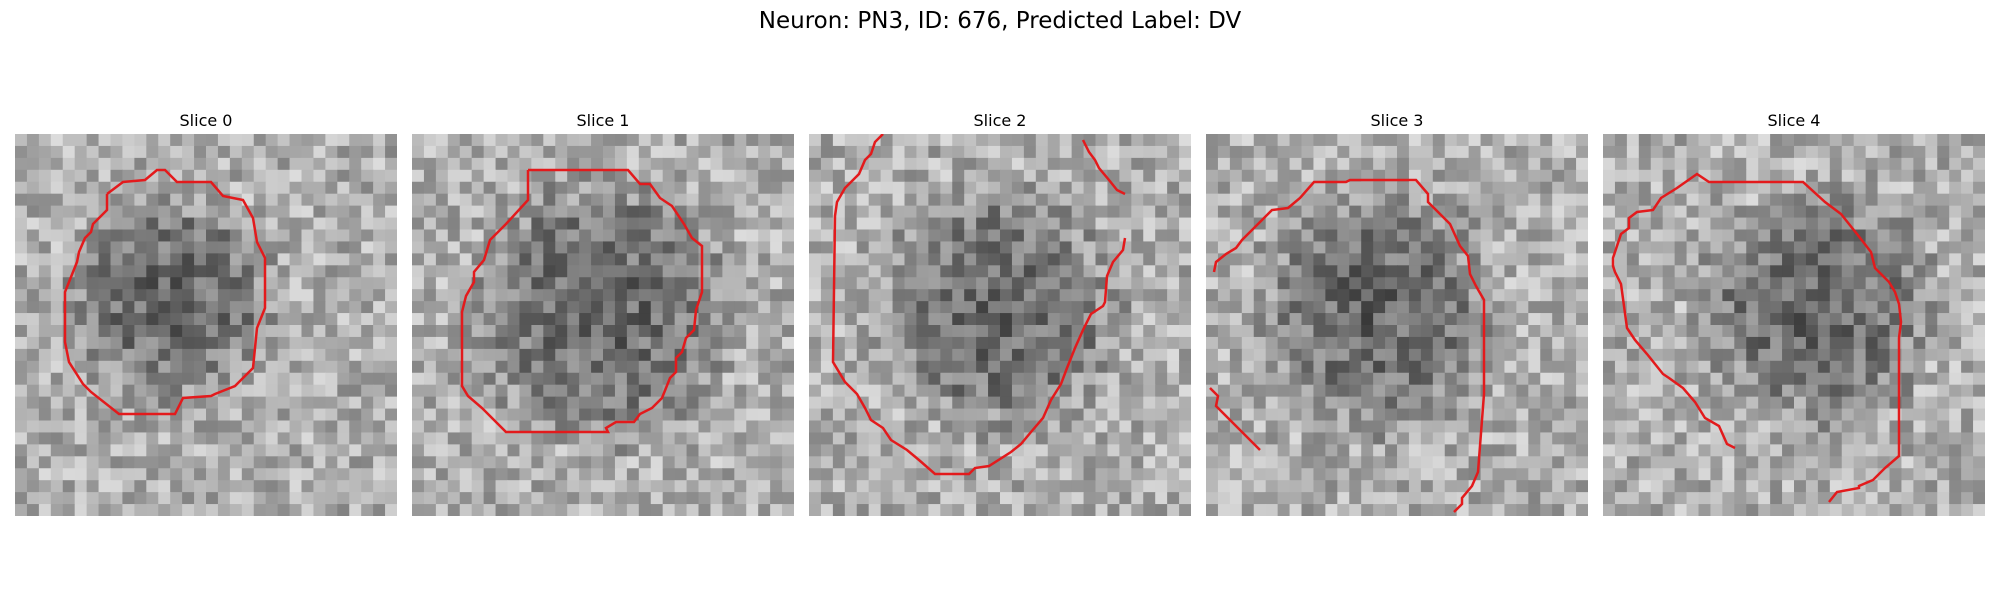 Image resolution: width=2000 pixels, height=600 pixels. What do you see at coordinates (1000, 120) in the screenshot?
I see `slice-title-2: Slice 2` at bounding box center [1000, 120].